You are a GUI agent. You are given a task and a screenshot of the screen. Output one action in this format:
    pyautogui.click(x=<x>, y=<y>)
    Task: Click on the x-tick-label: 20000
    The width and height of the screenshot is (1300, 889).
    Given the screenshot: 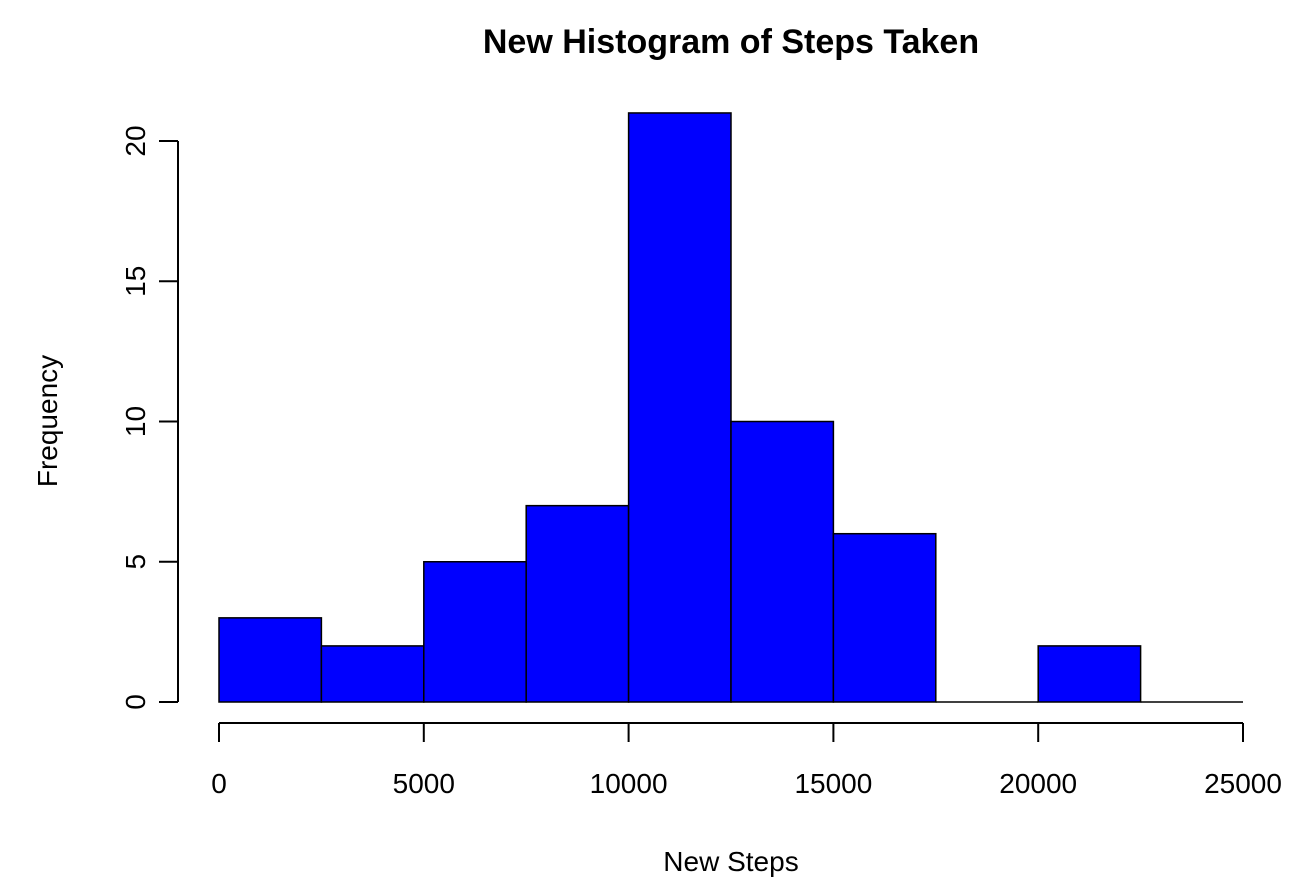 What is the action you would take?
    pyautogui.click(x=1038, y=783)
    